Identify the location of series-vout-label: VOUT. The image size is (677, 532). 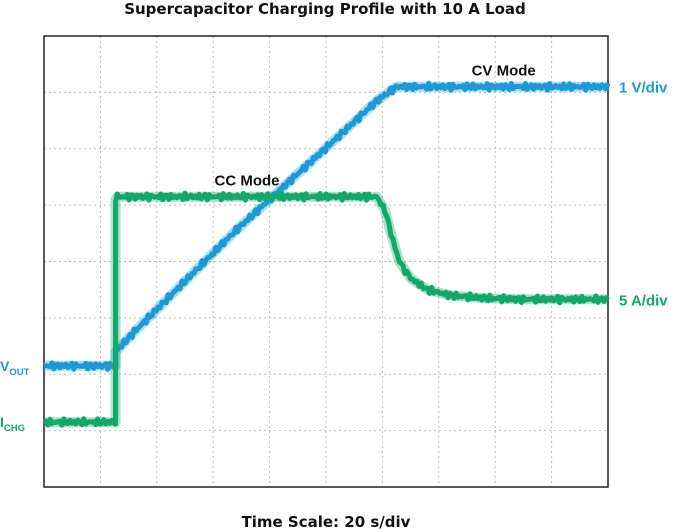
(15, 368).